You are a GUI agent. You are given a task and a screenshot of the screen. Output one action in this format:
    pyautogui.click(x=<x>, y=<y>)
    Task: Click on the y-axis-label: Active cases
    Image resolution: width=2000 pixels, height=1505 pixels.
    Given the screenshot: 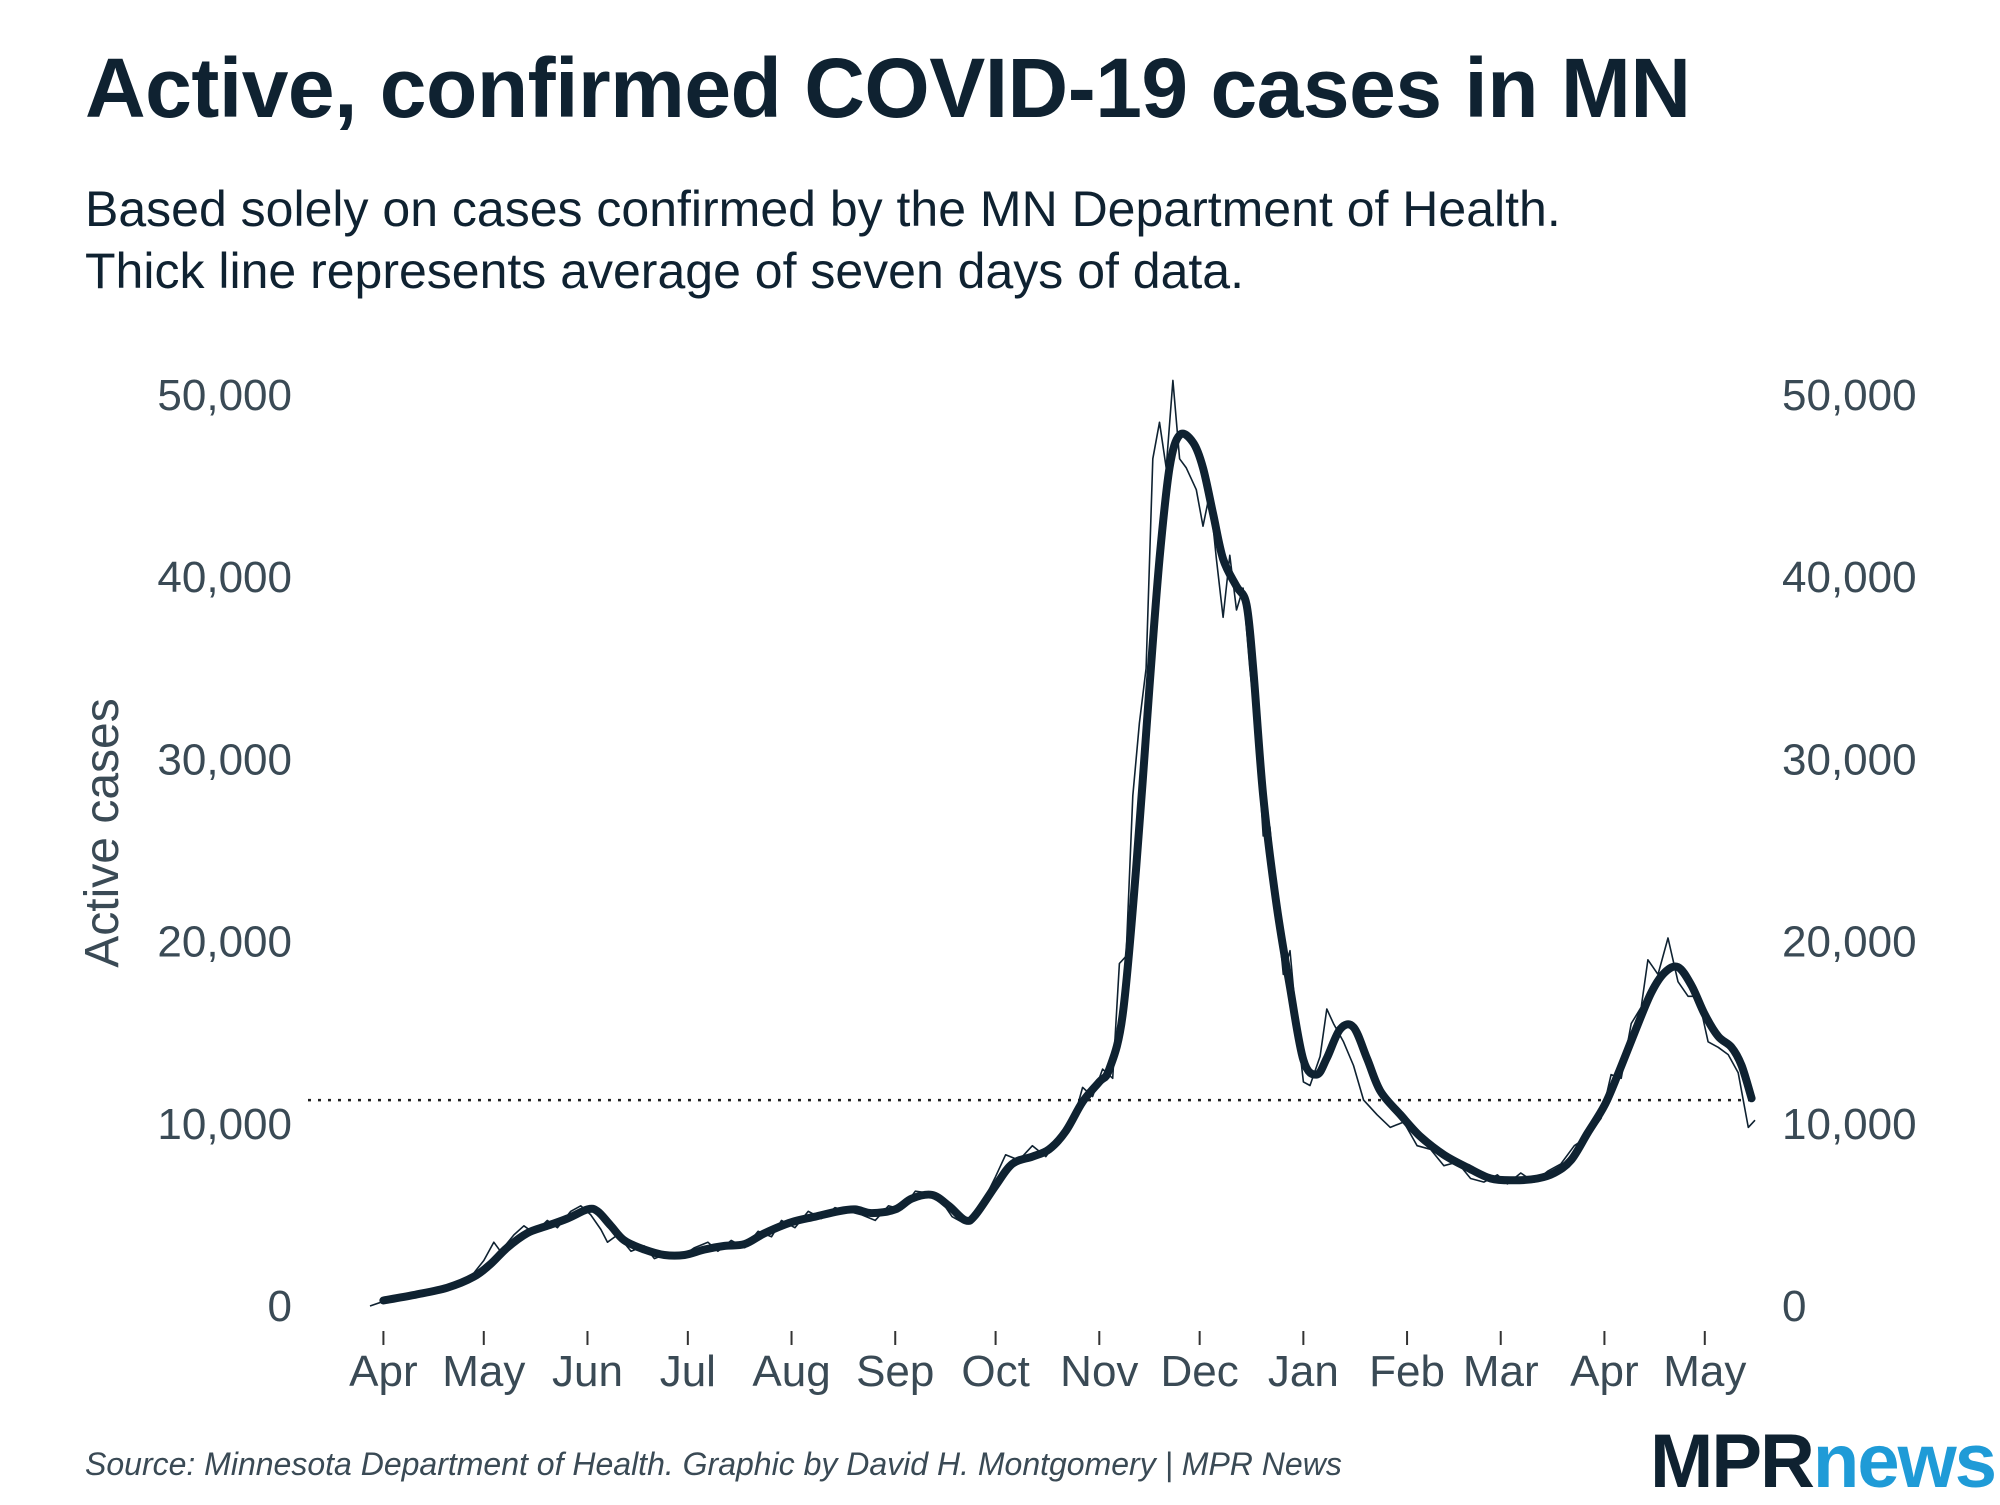 What is the action you would take?
    pyautogui.click(x=102, y=832)
    